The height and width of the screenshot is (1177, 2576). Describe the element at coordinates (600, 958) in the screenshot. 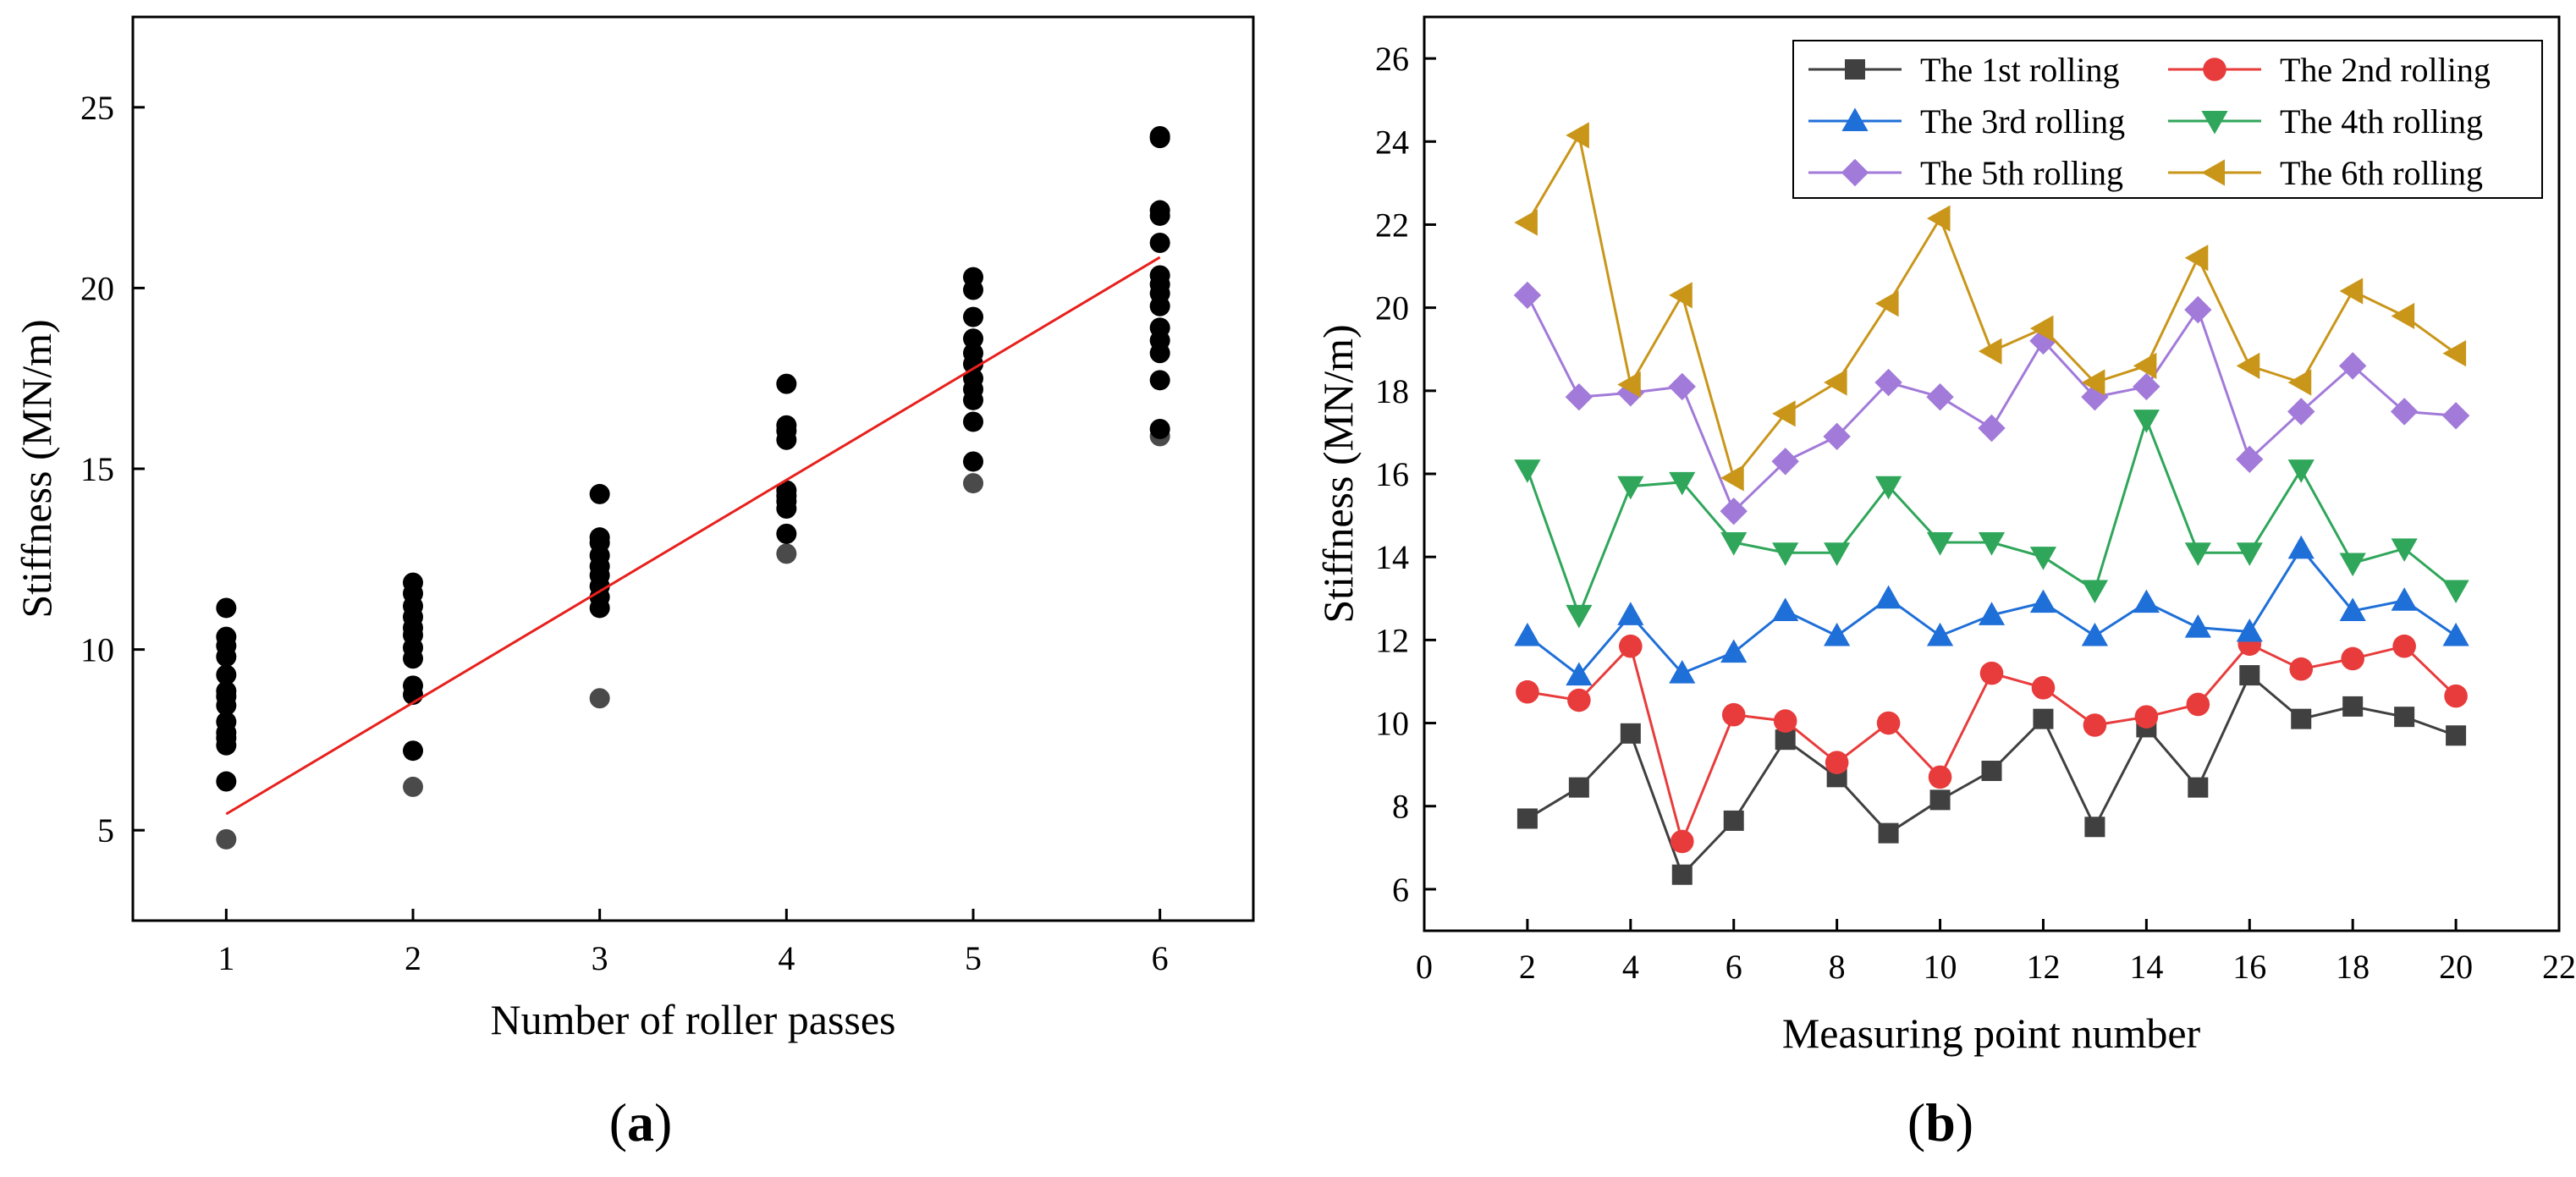

I see `panel-a-x-tick-label: 3` at that location.